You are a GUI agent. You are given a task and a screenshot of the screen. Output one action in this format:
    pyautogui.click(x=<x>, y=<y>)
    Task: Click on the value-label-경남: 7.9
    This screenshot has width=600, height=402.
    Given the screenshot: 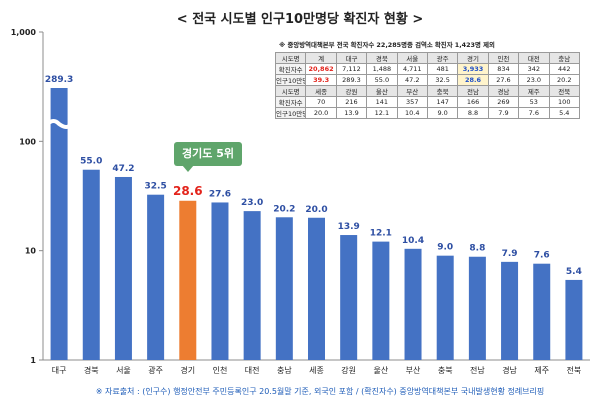 What is the action you would take?
    pyautogui.click(x=510, y=254)
    